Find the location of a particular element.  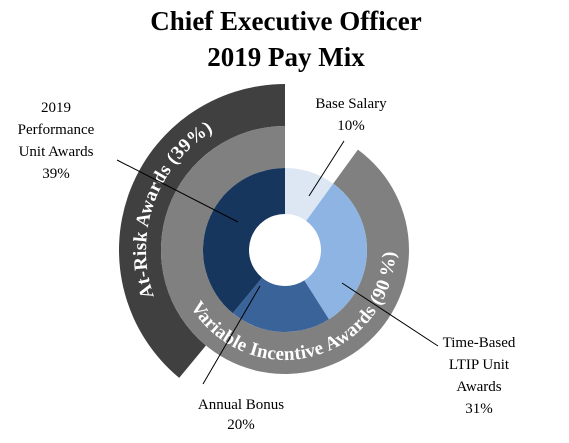

chart-title-line-1: Chief Executive Officer is located at coordinates (285, 21).